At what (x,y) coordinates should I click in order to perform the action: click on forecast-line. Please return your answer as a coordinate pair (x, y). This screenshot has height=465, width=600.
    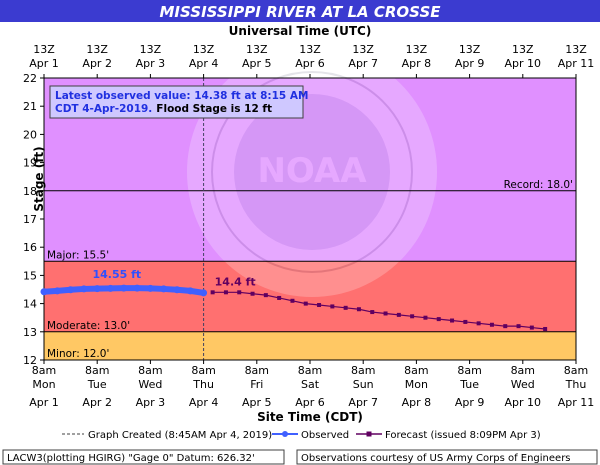
    Looking at the image, I should click on (379, 310).